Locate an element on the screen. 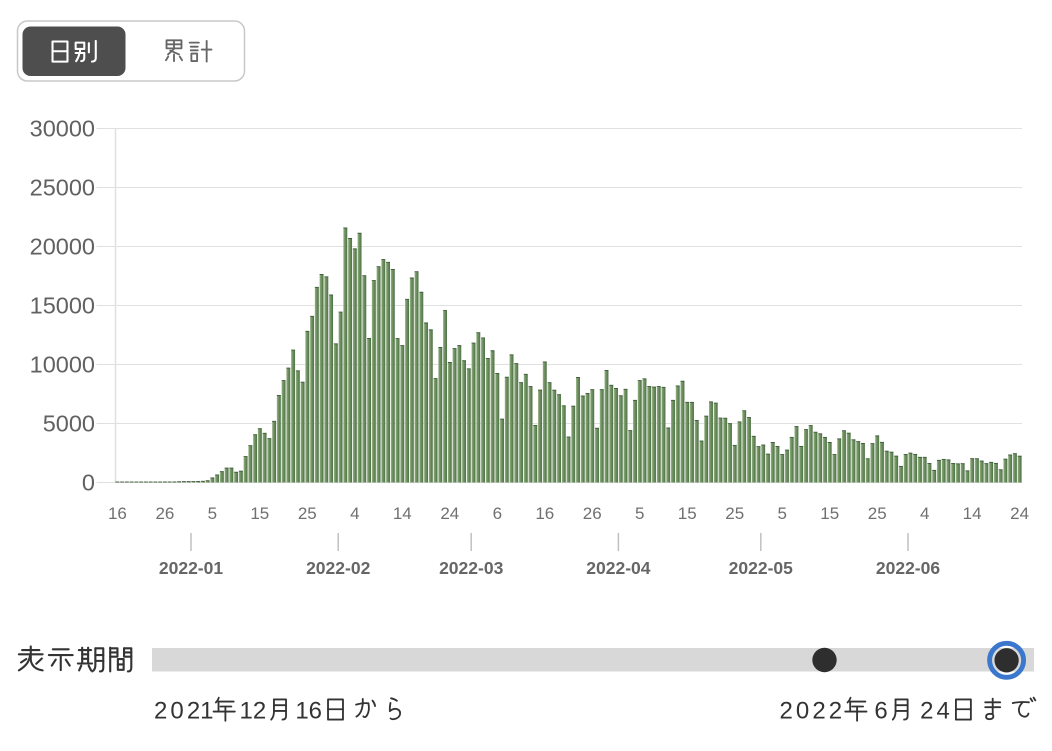 This screenshot has height=751, width=1052. svg-text: 2022-05 is located at coordinates (761, 568).